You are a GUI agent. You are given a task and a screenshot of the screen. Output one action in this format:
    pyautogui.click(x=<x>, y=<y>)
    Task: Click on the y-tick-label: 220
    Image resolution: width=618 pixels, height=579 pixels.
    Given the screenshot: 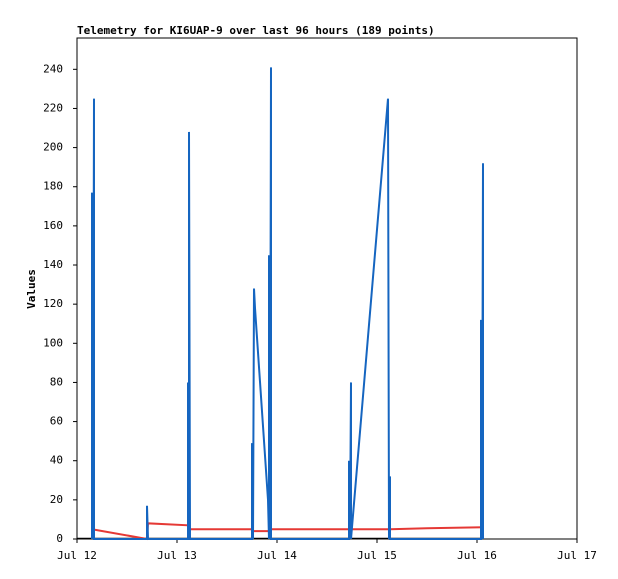 What is the action you would take?
    pyautogui.click(x=53, y=107)
    